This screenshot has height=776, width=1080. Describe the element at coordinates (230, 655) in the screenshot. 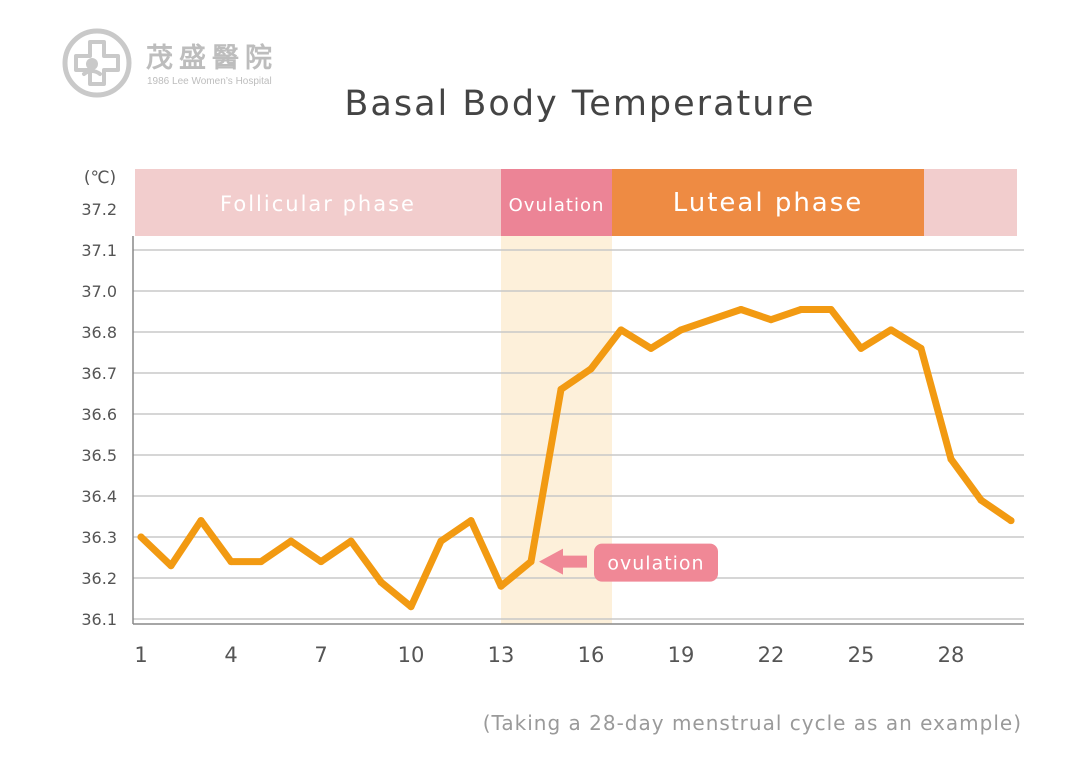

I see `x-tick-label: 4` at that location.